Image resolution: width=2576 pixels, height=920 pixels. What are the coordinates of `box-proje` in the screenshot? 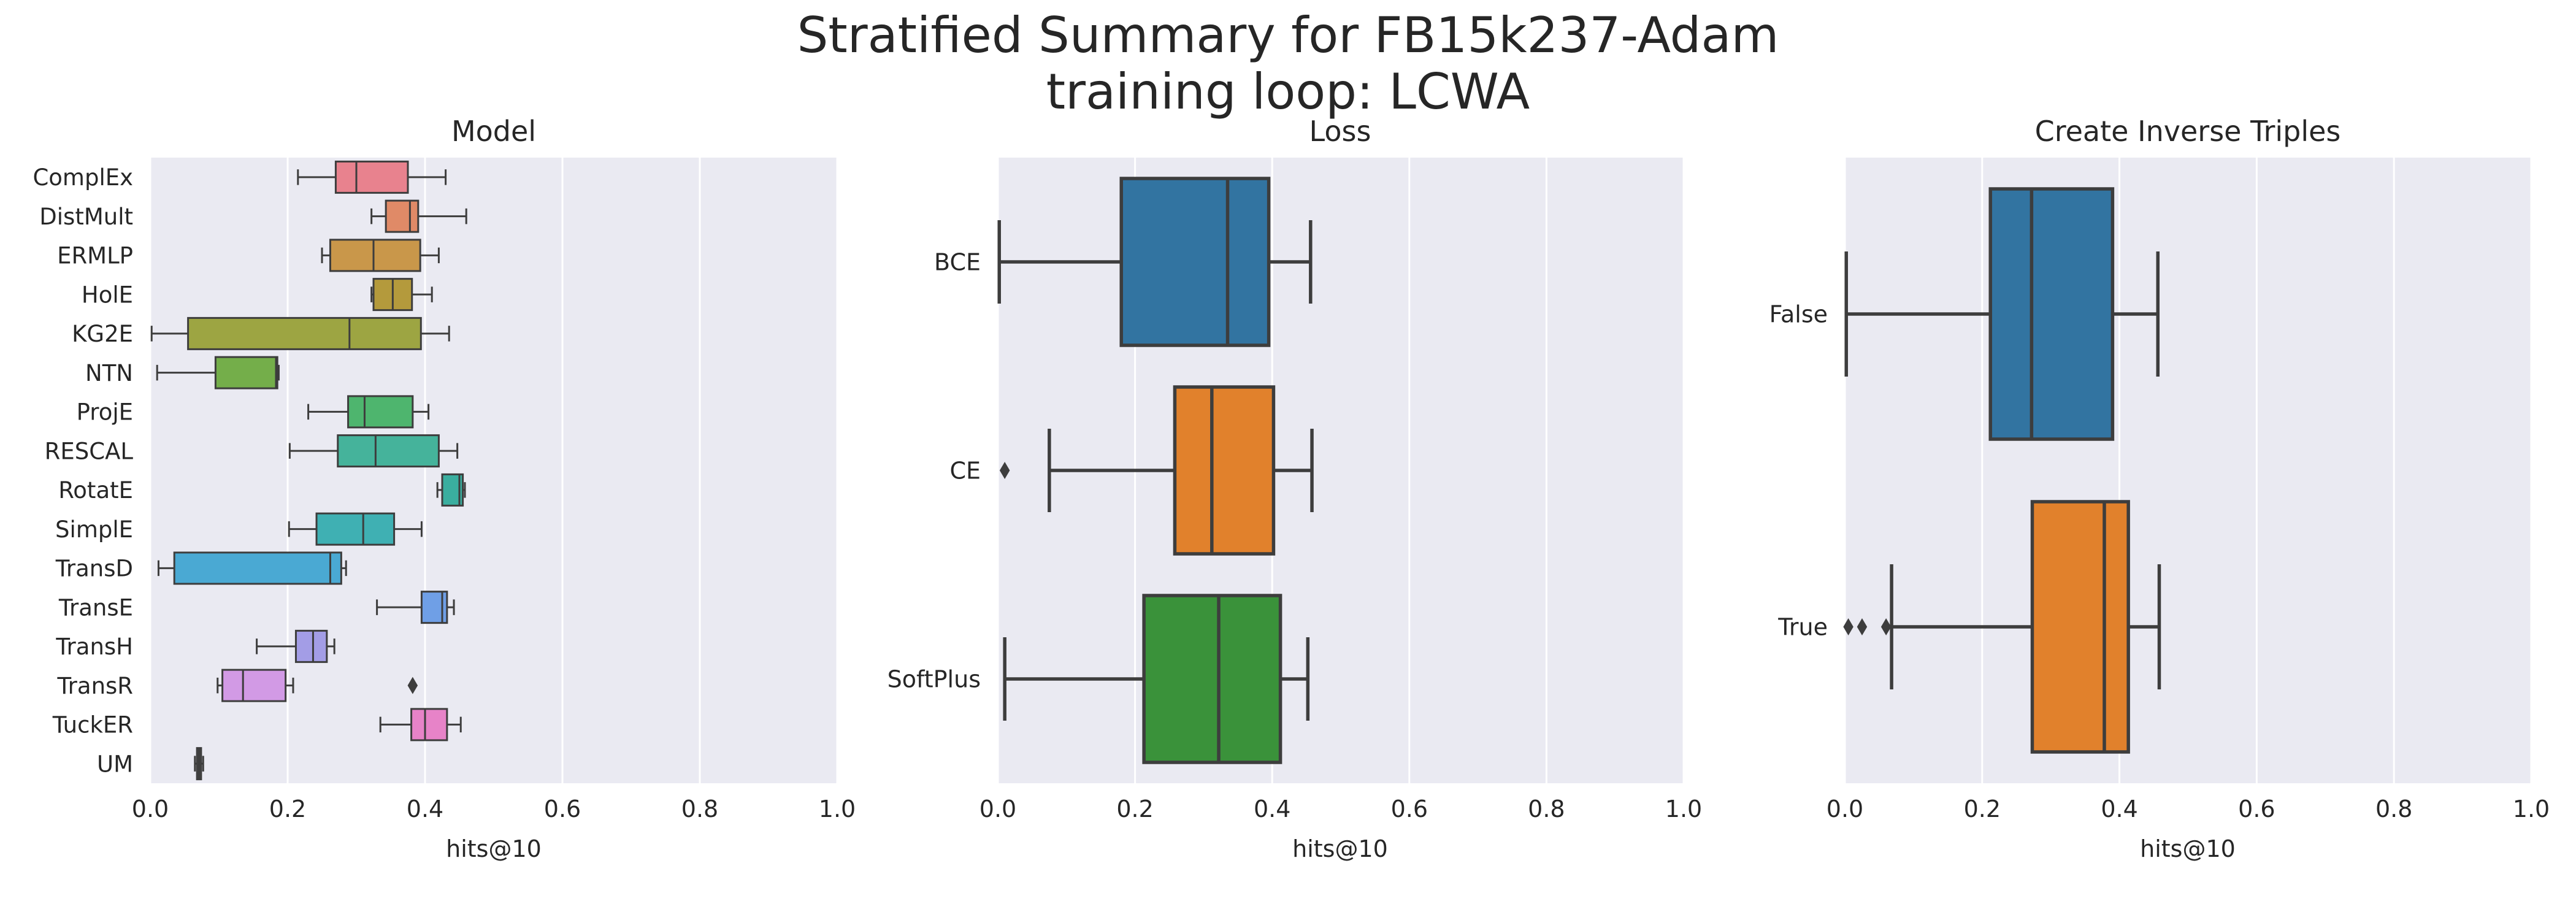 It's located at (368, 412).